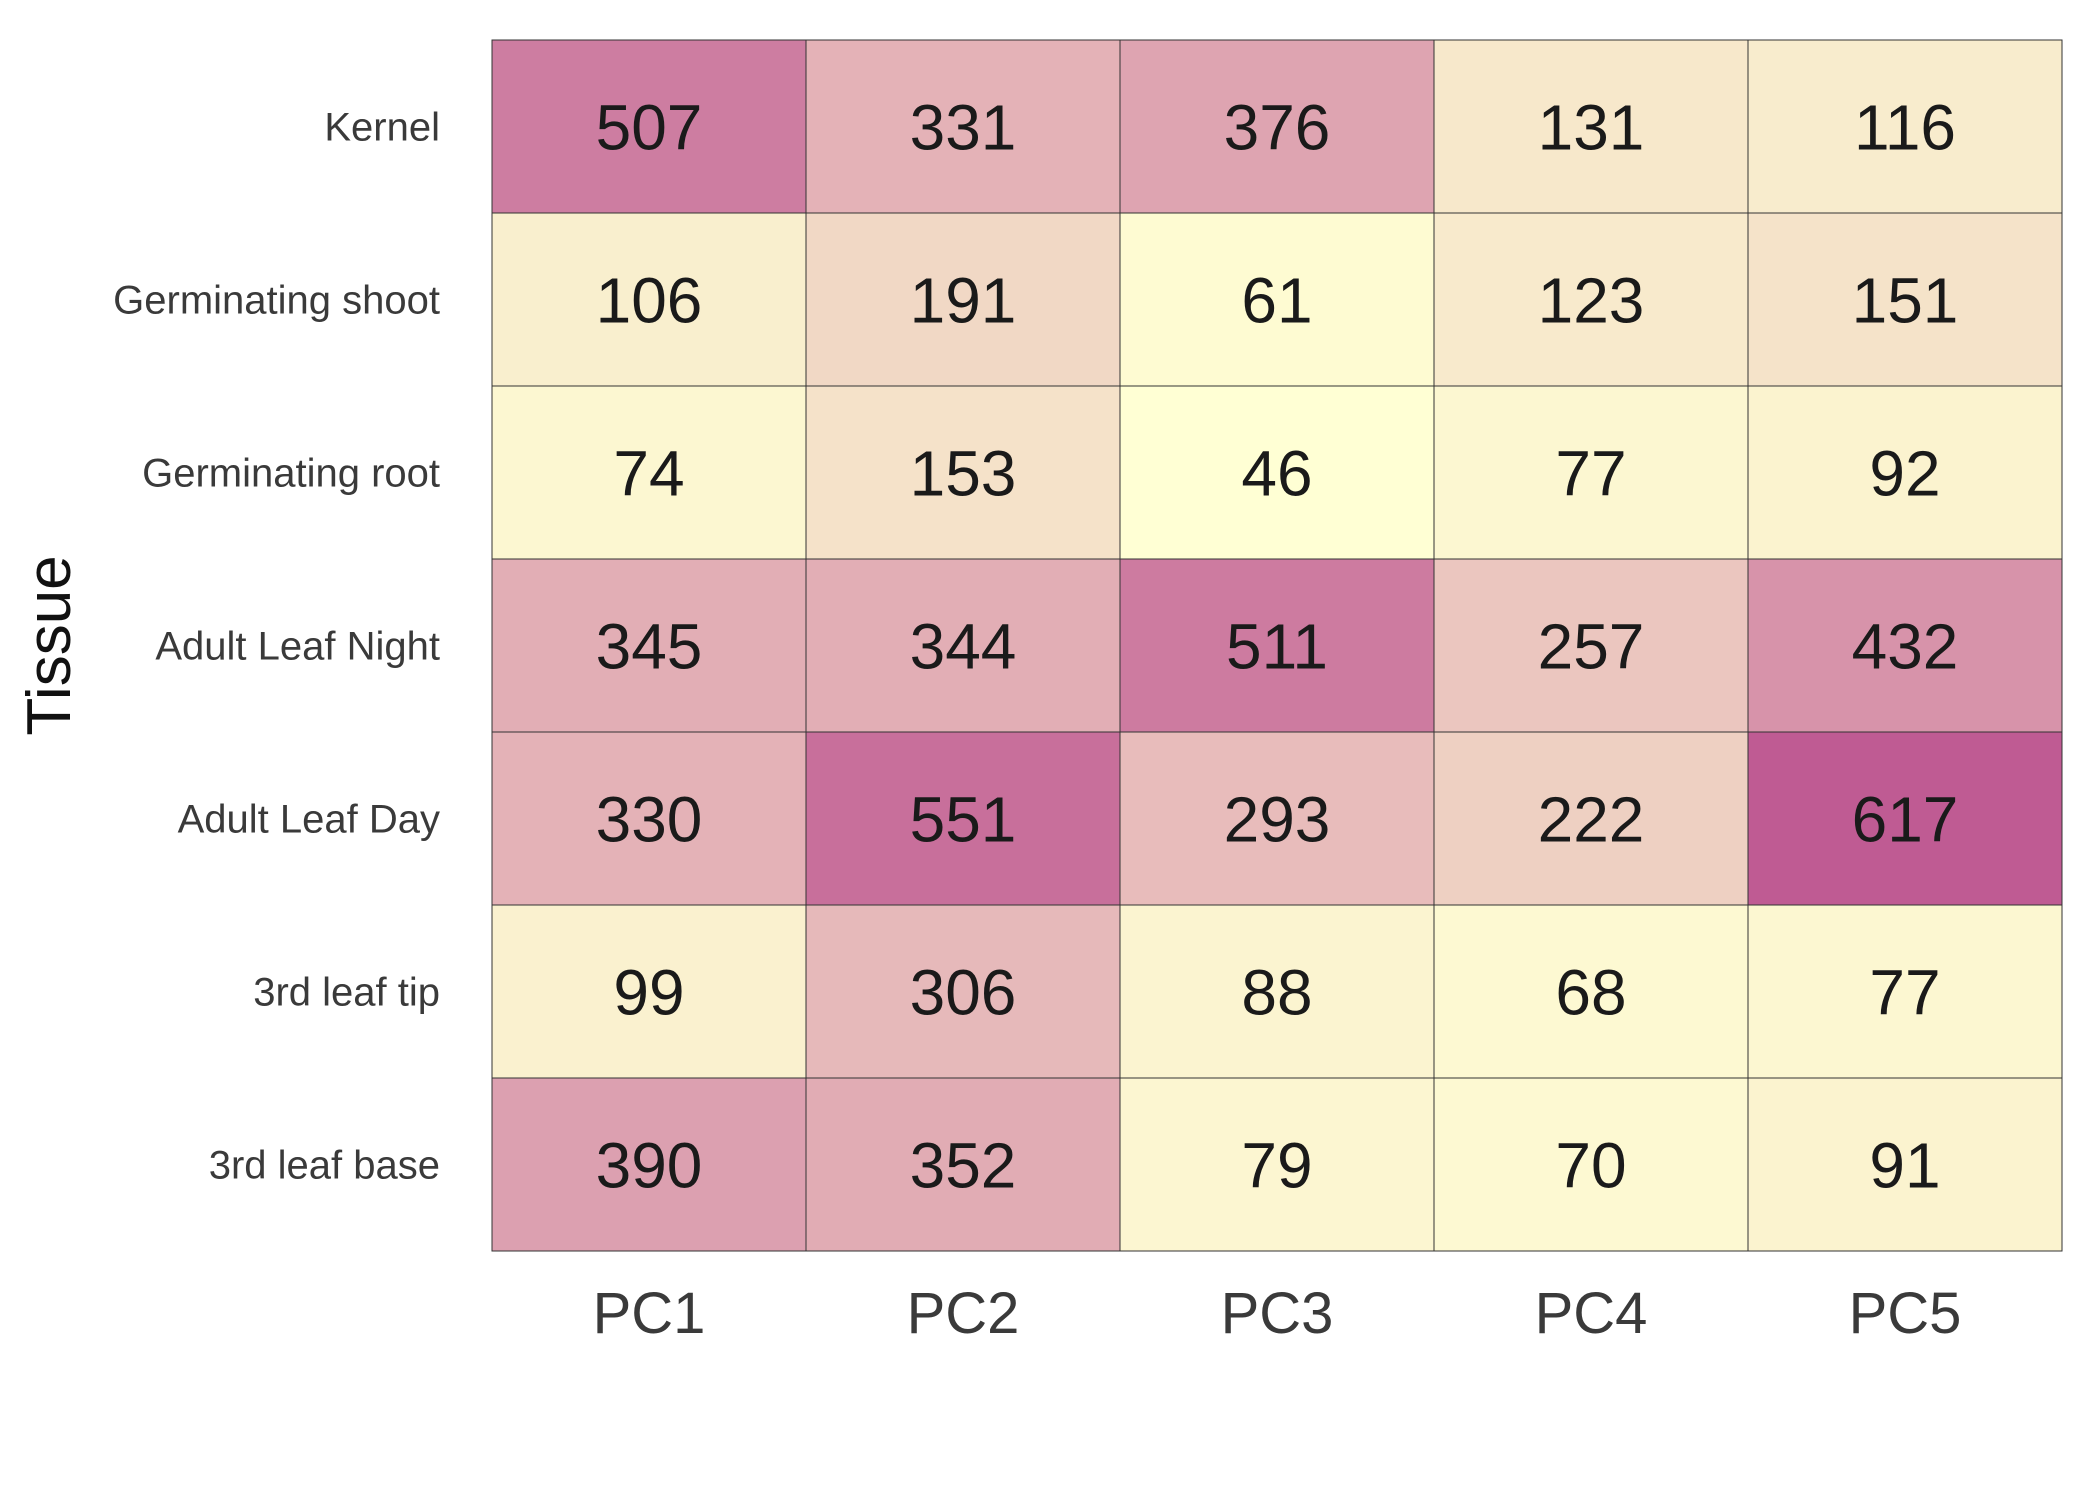  I want to click on cell-value-label: 507, so click(649, 128).